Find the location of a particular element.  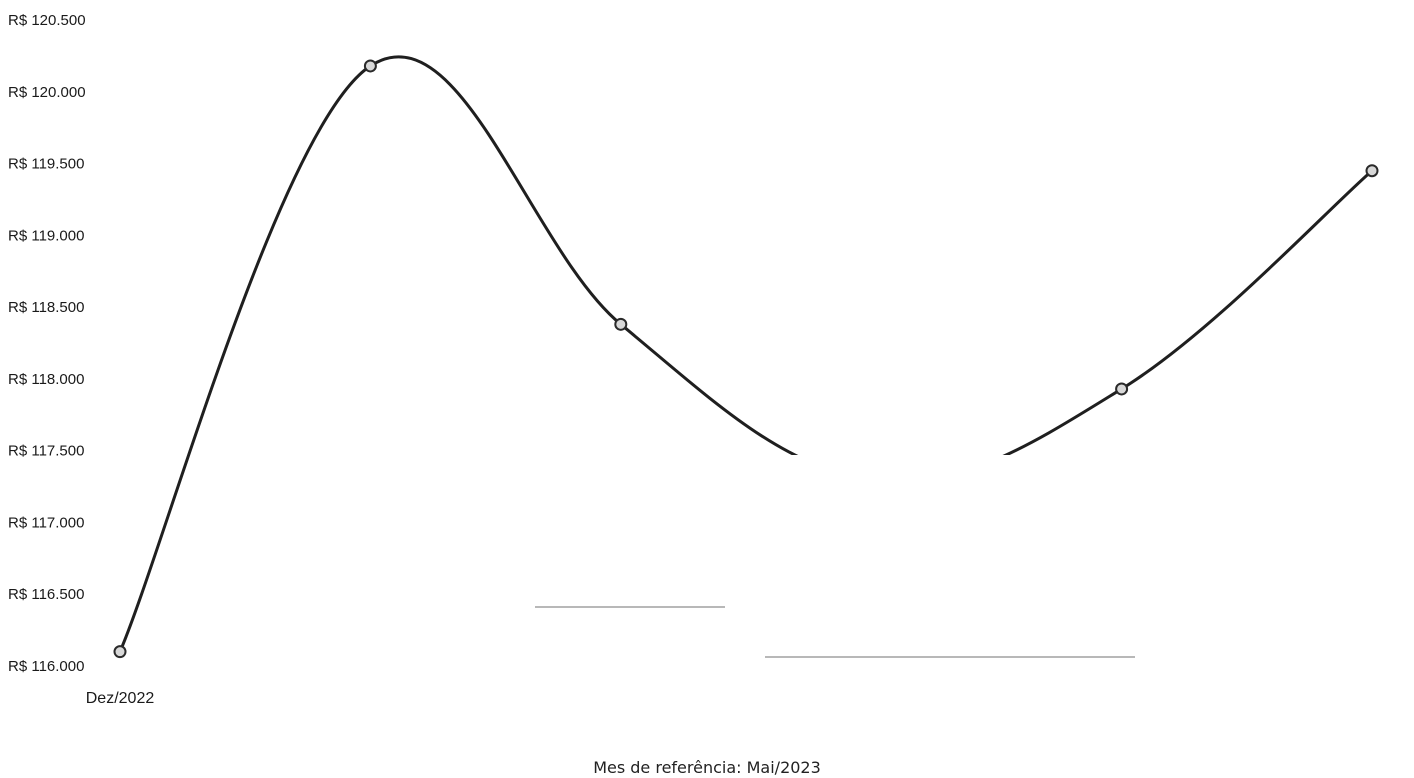

y-tick-label: R$ 120.000 is located at coordinates (47, 92).